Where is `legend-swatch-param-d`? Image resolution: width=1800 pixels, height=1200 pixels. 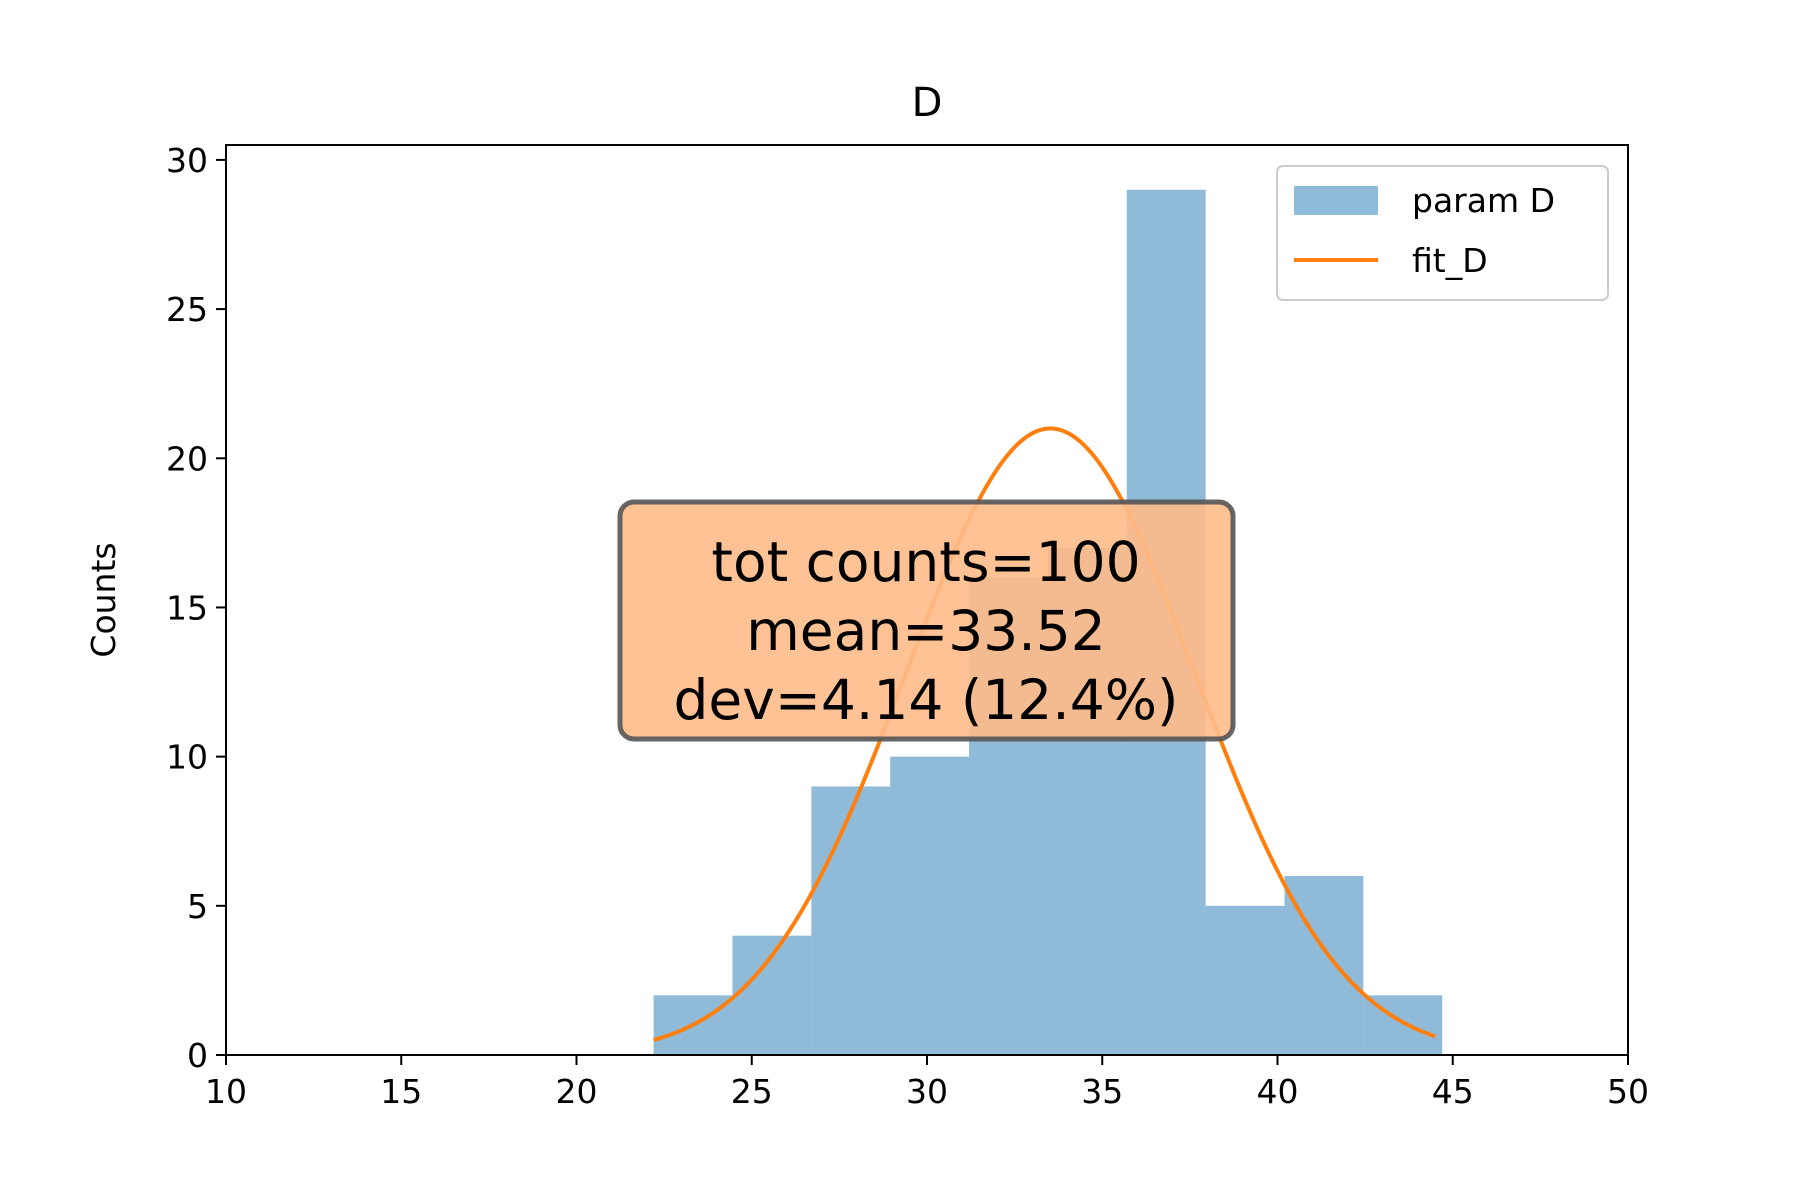
legend-swatch-param-d is located at coordinates (1336, 200).